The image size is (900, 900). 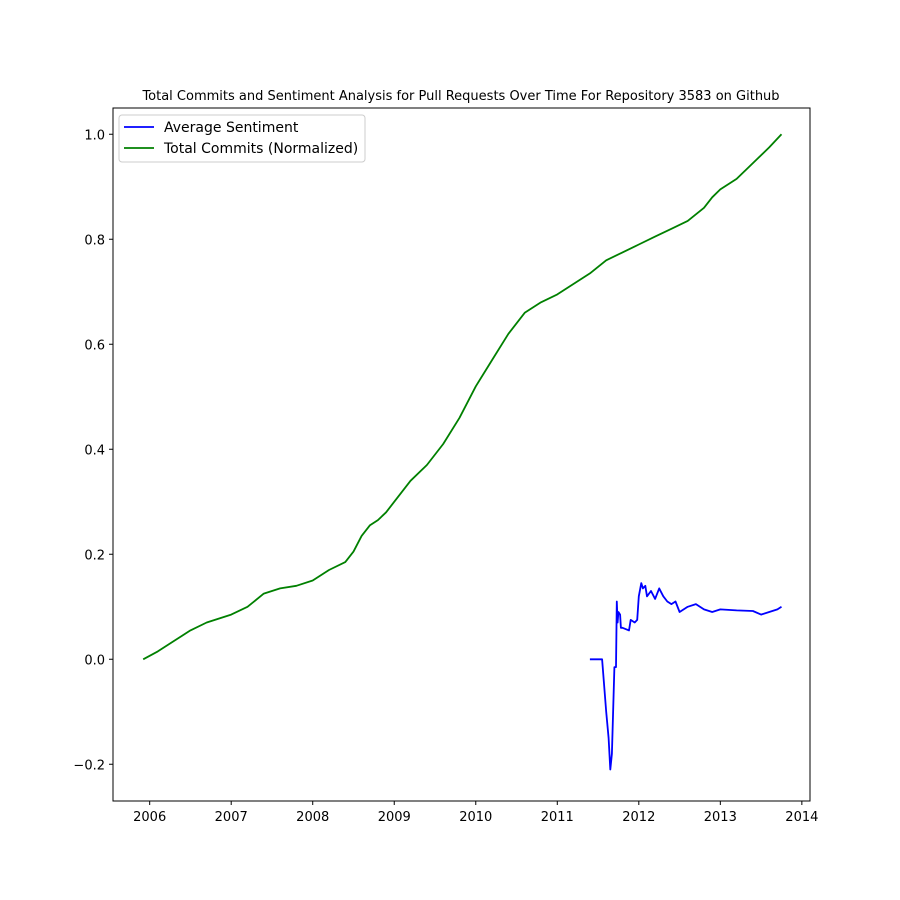 What do you see at coordinates (231, 817) in the screenshot?
I see `x-tick-label: 2007` at bounding box center [231, 817].